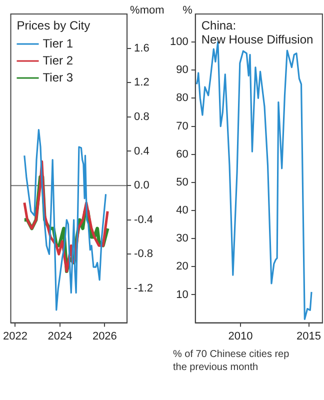  I want to click on y-tick-label: 30, so click(182, 238).